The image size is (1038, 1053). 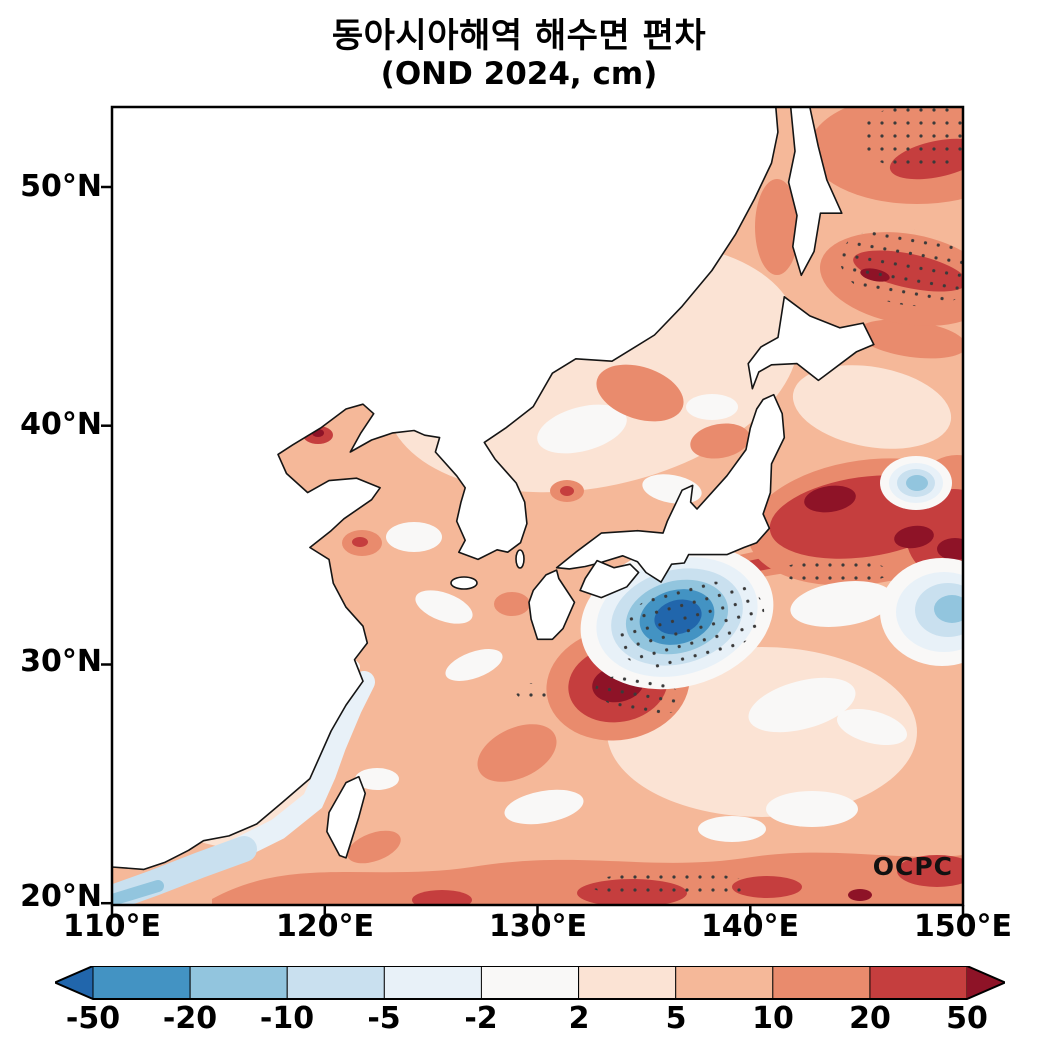 What do you see at coordinates (138, 892) in the screenshot?
I see `coastal-strip-core` at bounding box center [138, 892].